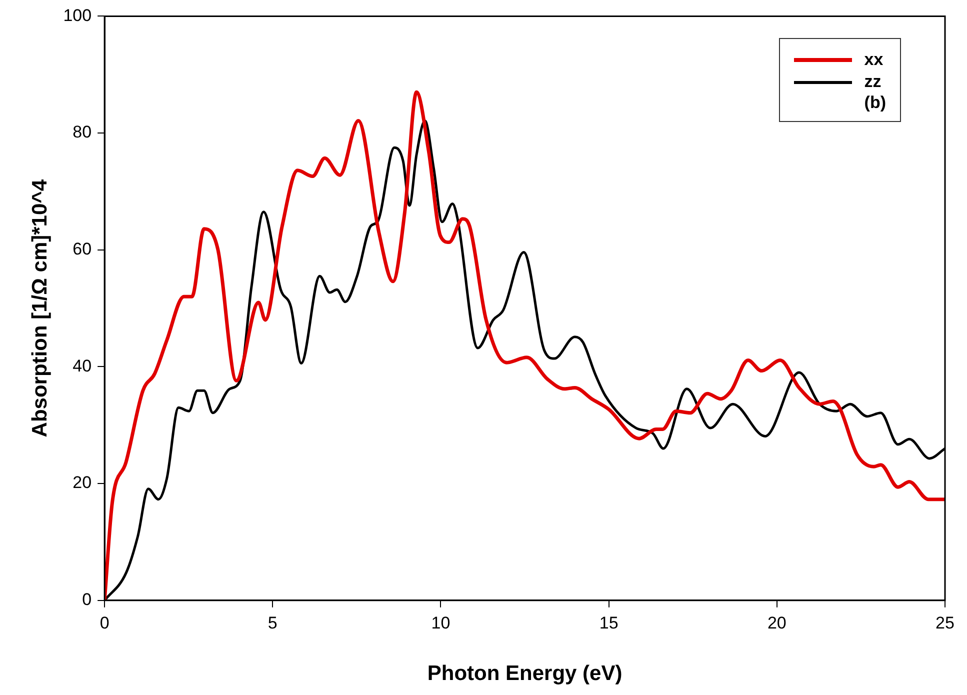 The width and height of the screenshot is (967, 695). I want to click on legend-label: zz, so click(873, 82).